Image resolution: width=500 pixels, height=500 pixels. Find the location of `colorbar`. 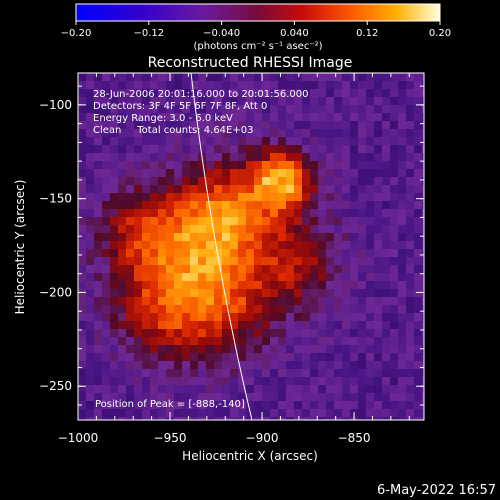

colorbar is located at coordinates (258, 12).